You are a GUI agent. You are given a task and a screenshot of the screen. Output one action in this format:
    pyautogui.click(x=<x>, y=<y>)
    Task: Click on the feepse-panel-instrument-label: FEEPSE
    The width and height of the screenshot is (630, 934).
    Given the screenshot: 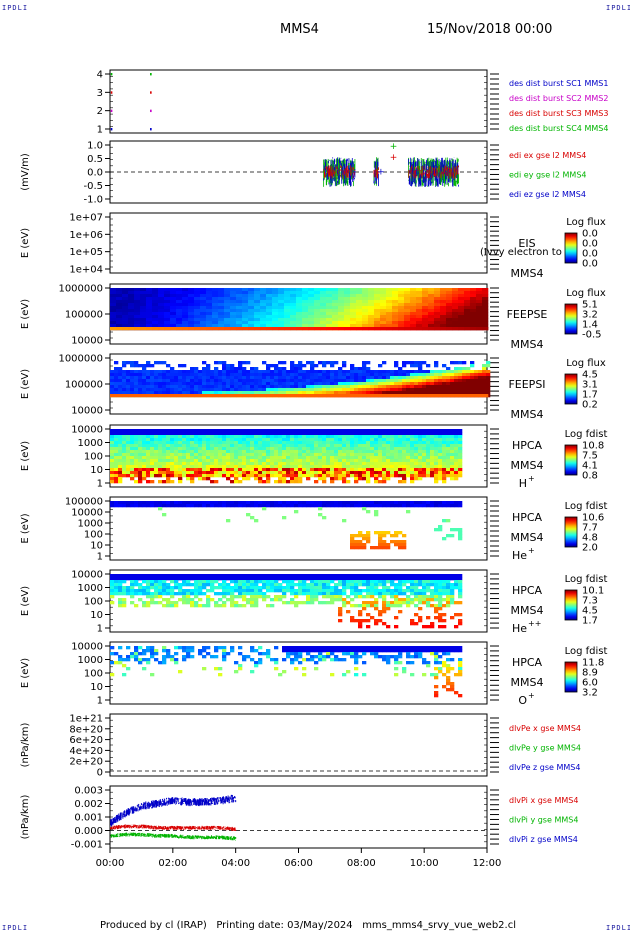 What is the action you would take?
    pyautogui.click(x=527, y=314)
    